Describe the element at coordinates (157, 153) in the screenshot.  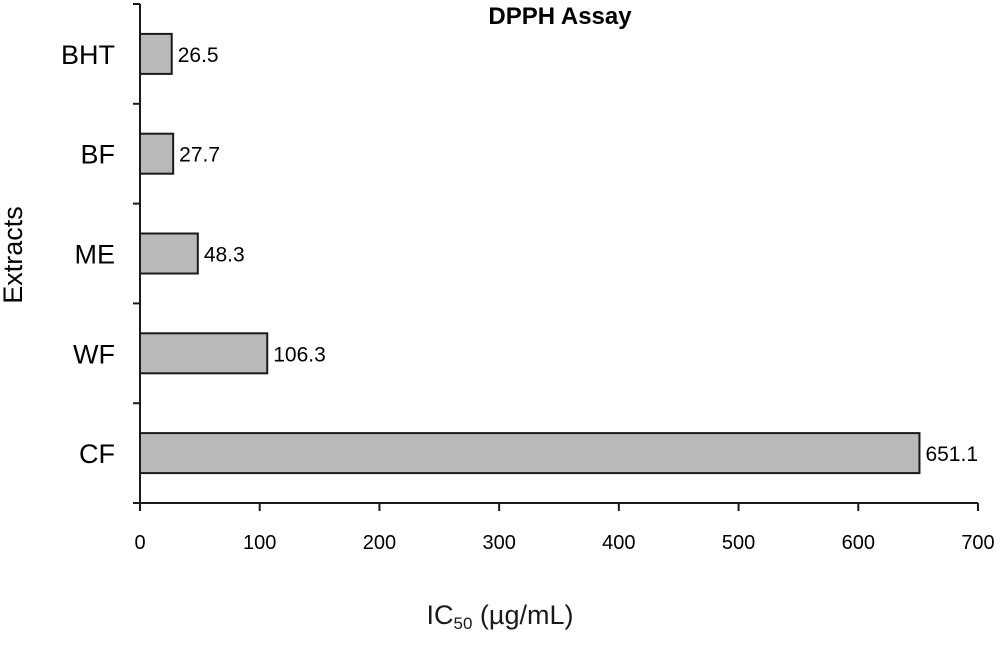
I see `bar-bf` at that location.